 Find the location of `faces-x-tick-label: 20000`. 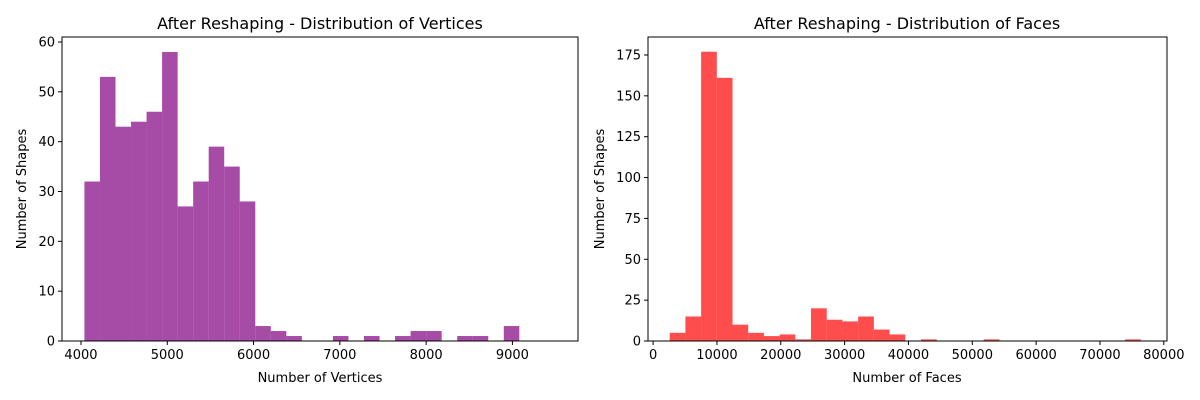

faces-x-tick-label: 20000 is located at coordinates (780, 355).